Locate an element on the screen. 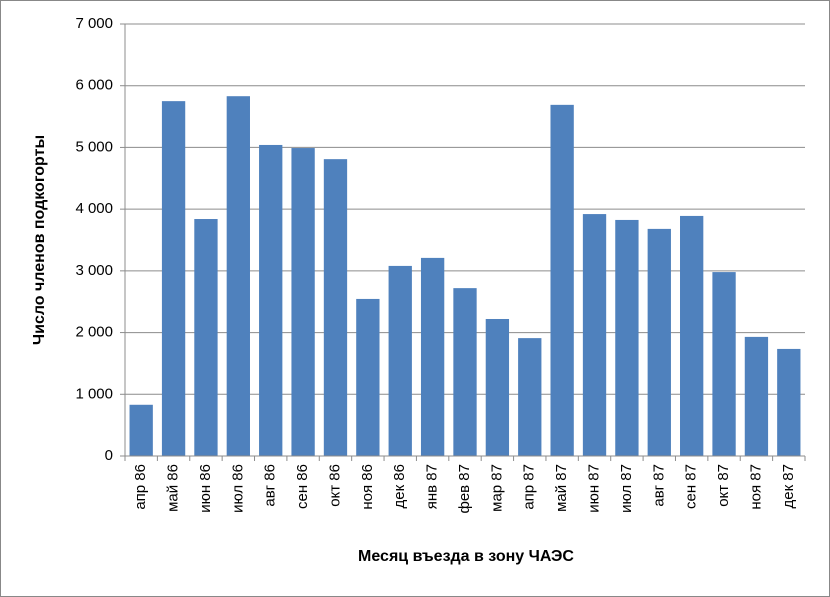 The height and width of the screenshot is (597, 830). x-tick-label: апр 87 is located at coordinates (529, 487).